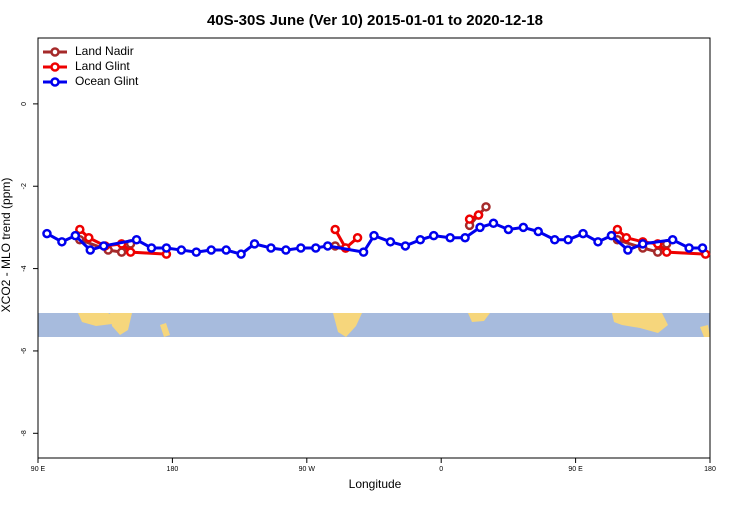  I want to click on legend-label: Land Glint, so click(102, 66).